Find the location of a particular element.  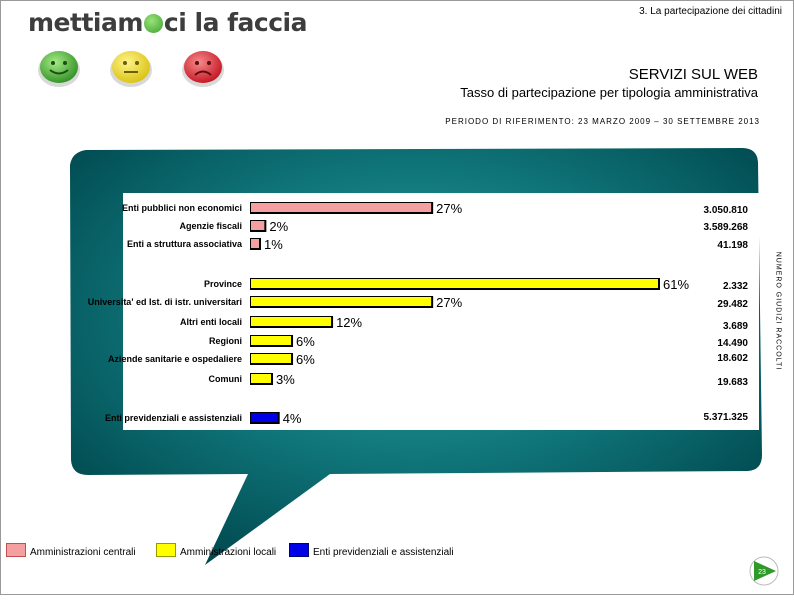

green-smile-face-icon is located at coordinates (59, 68).